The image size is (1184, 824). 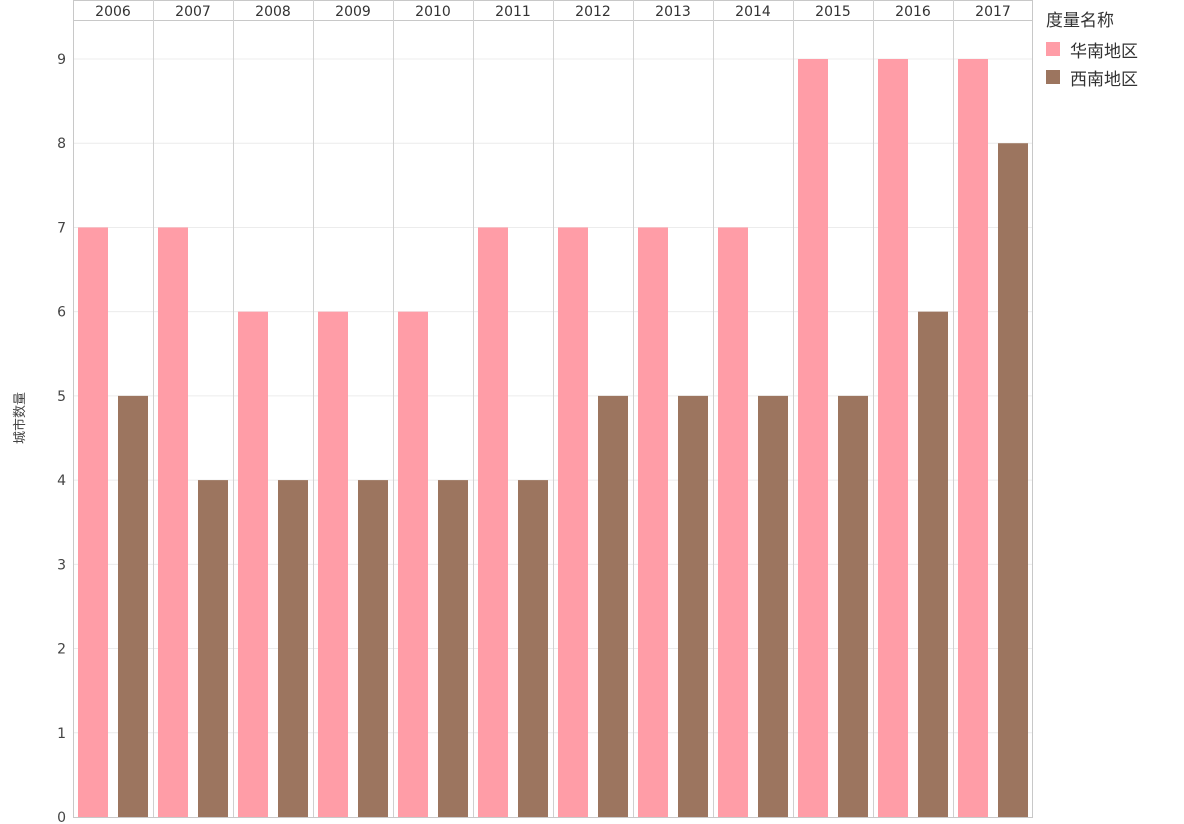 What do you see at coordinates (513, 12) in the screenshot?
I see `year-label: 2011` at bounding box center [513, 12].